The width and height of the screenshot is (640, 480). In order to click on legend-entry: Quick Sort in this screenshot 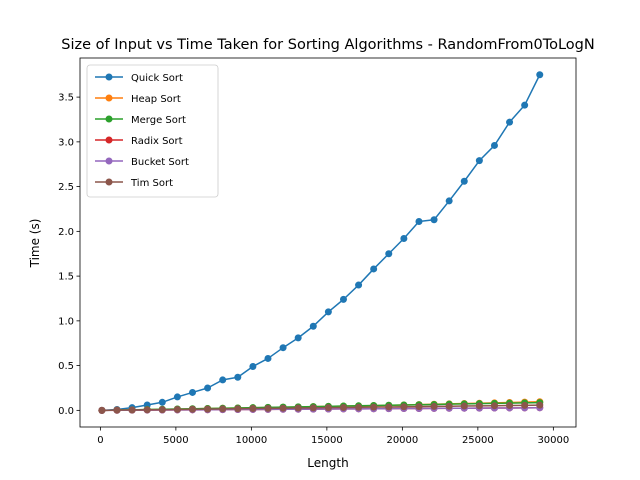, I will do `click(139, 78)`.